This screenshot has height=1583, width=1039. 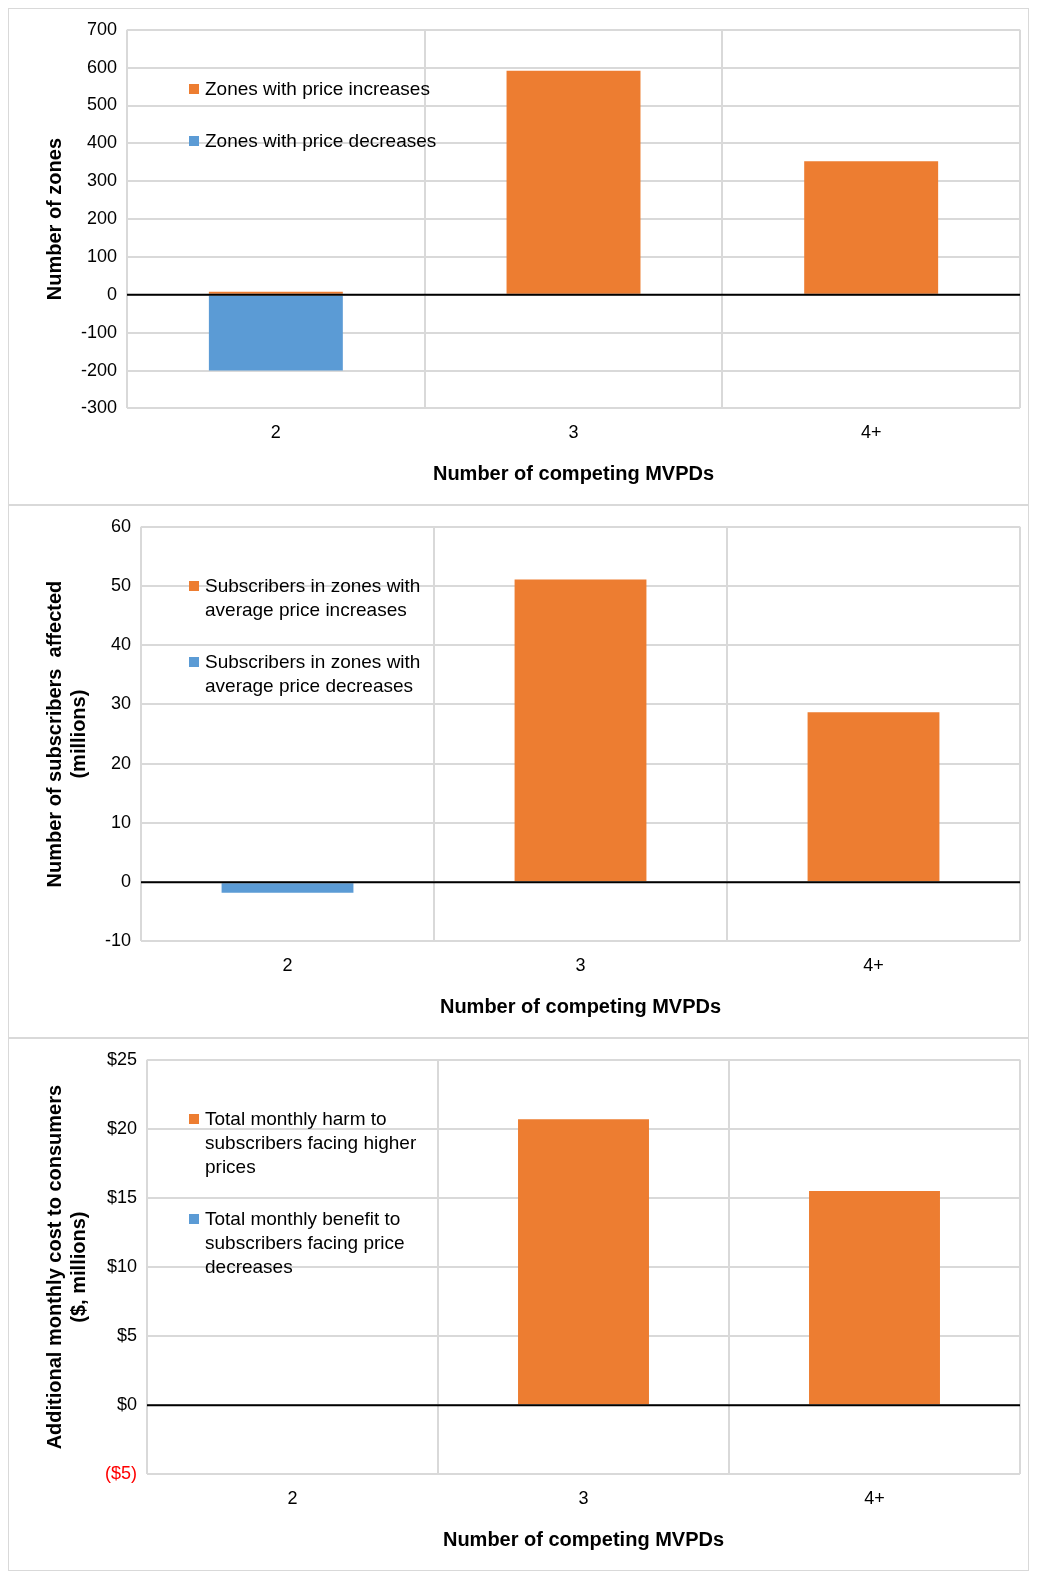 I want to click on y-tick-label: ($5), so click(x=121, y=1473).